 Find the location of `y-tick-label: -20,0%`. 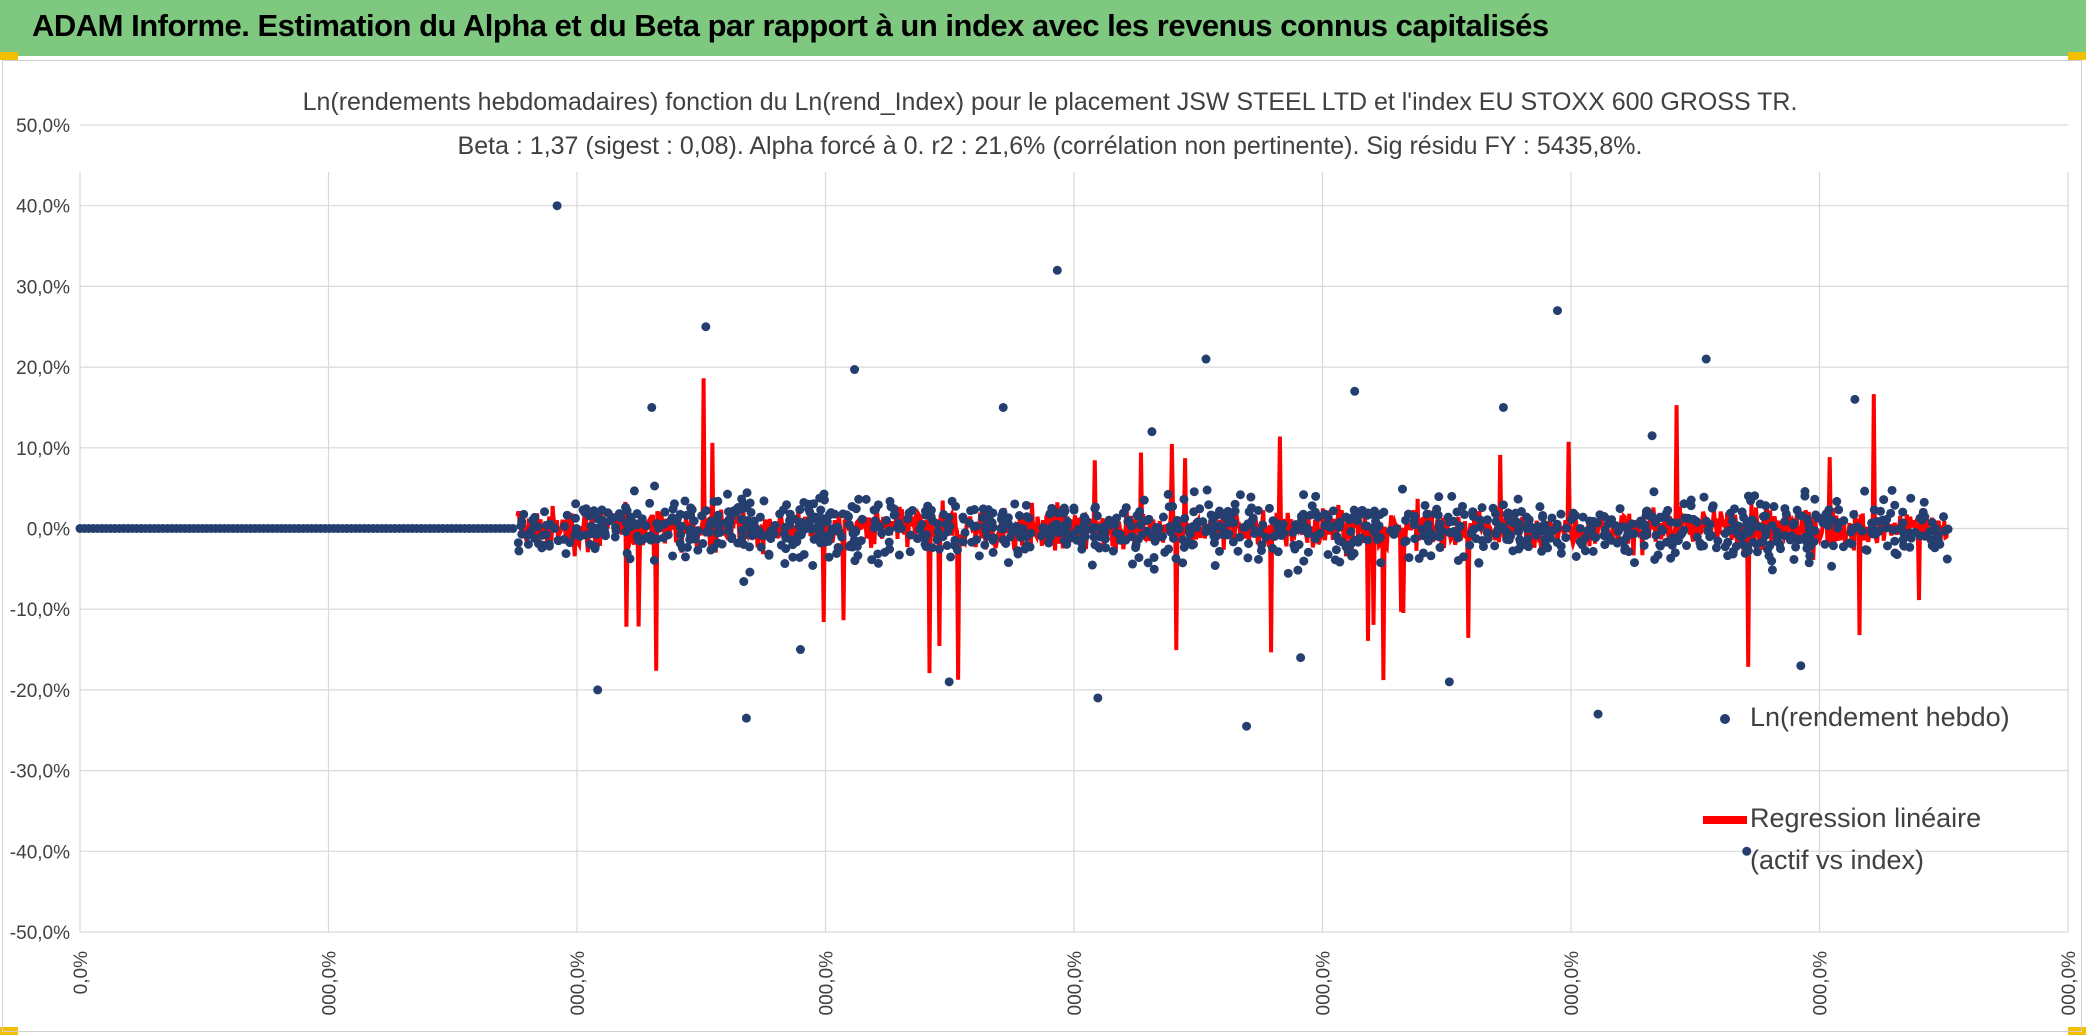

y-tick-label: -20,0% is located at coordinates (40, 691).